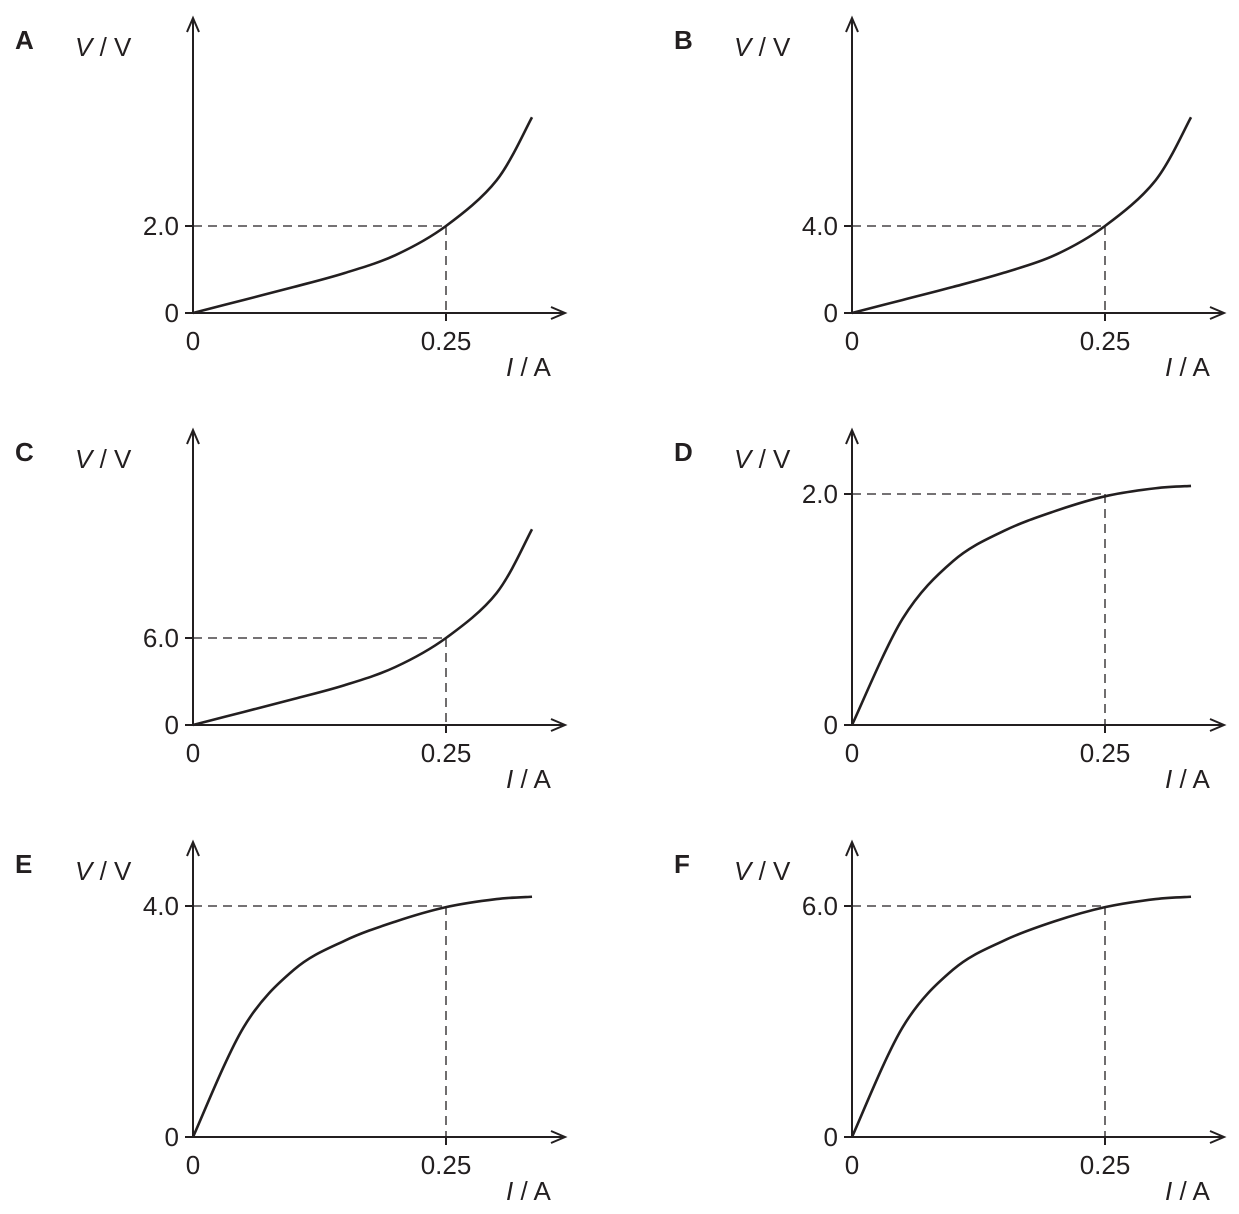 The height and width of the screenshot is (1214, 1239). What do you see at coordinates (23, 864) in the screenshot?
I see `panel-letter: E` at bounding box center [23, 864].